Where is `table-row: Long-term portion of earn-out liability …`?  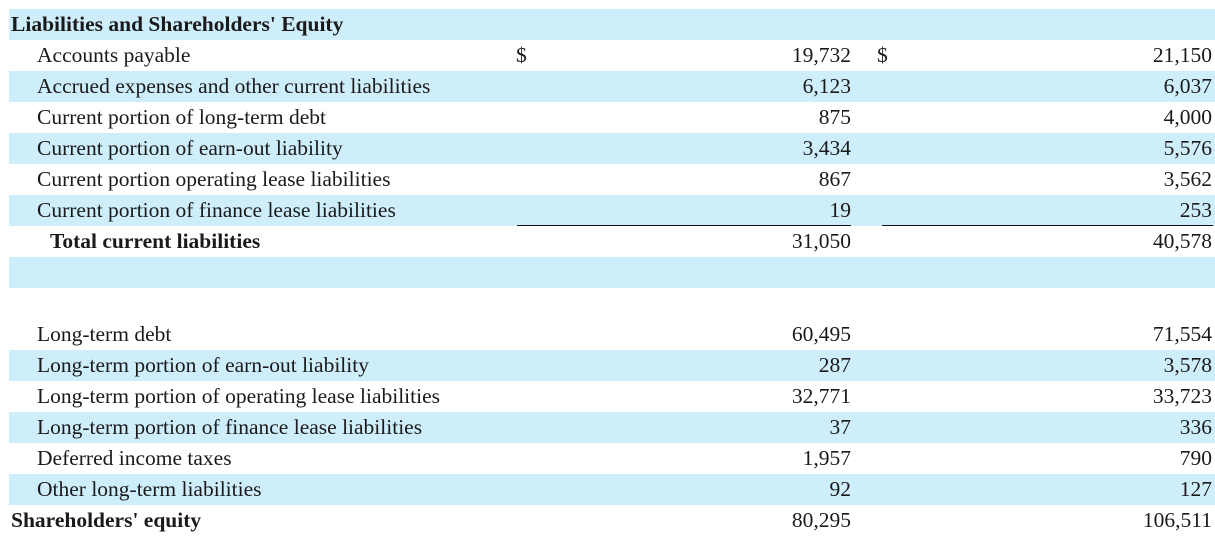
table-row: Long-term portion of earn-out liability … is located at coordinates (612, 365).